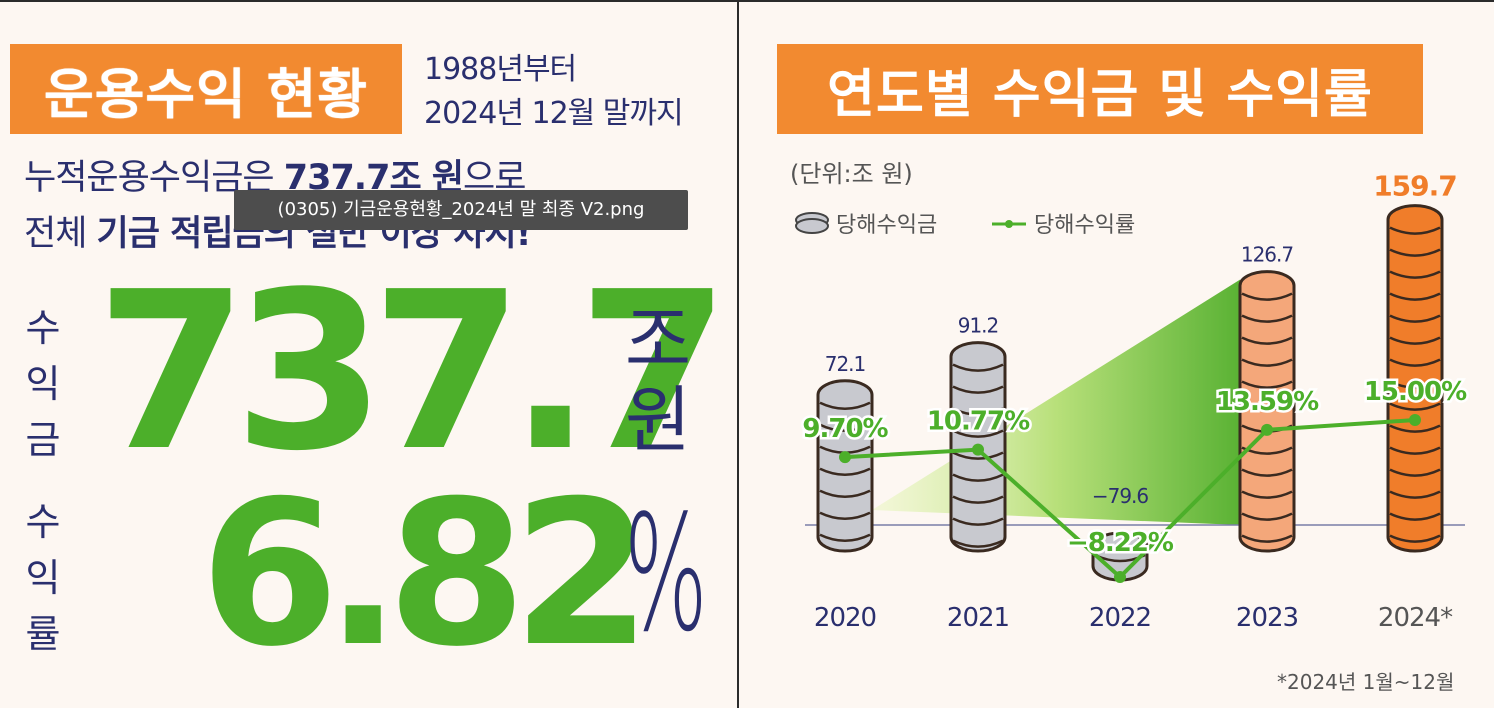 The width and height of the screenshot is (1494, 708). I want to click on rate-label: 수 익 률, so click(43, 578).